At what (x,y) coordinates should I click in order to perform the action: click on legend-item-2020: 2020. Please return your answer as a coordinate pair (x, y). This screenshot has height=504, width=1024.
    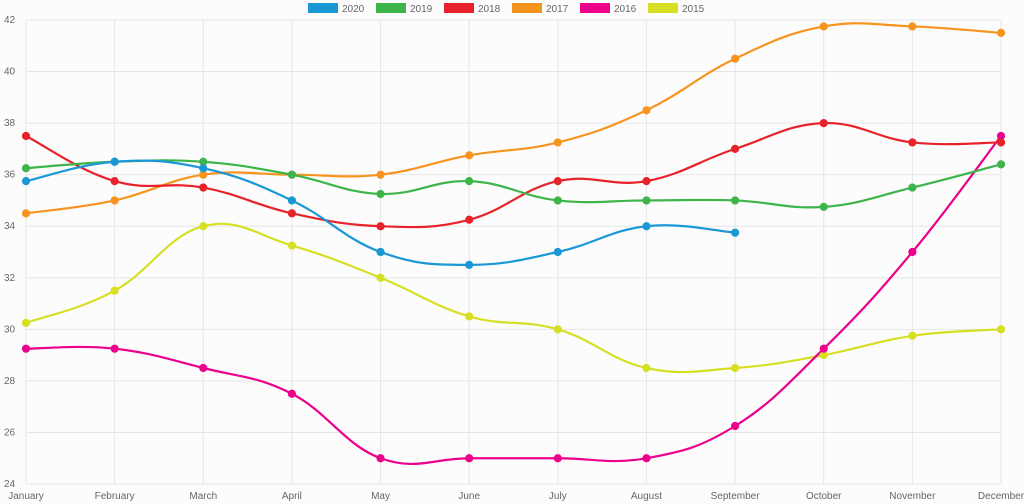
    Looking at the image, I should click on (336, 9).